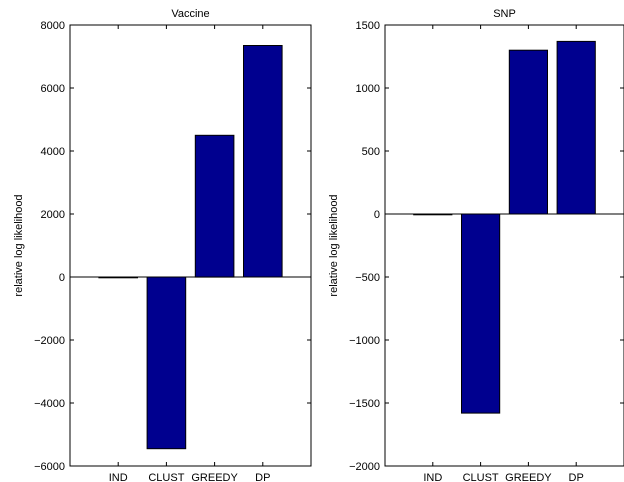  What do you see at coordinates (53, 152) in the screenshot?
I see `y-tick-label: 4000` at bounding box center [53, 152].